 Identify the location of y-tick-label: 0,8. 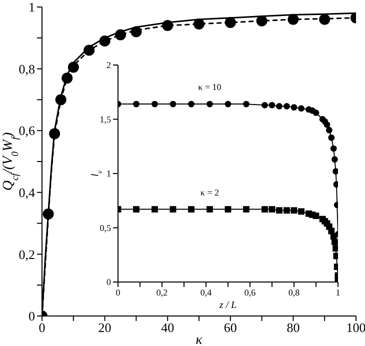
(26, 68).